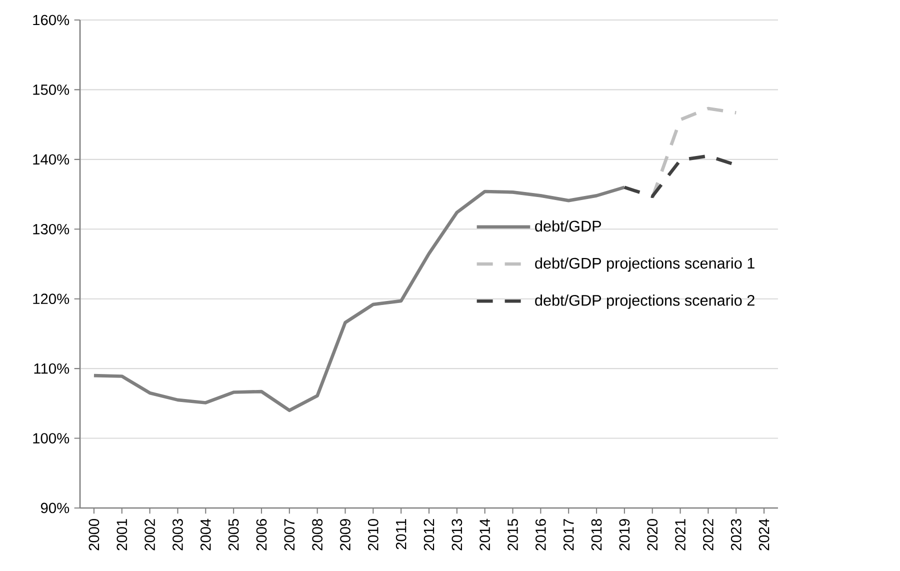  What do you see at coordinates (513, 534) in the screenshot?
I see `x-tick-label: 2015` at bounding box center [513, 534].